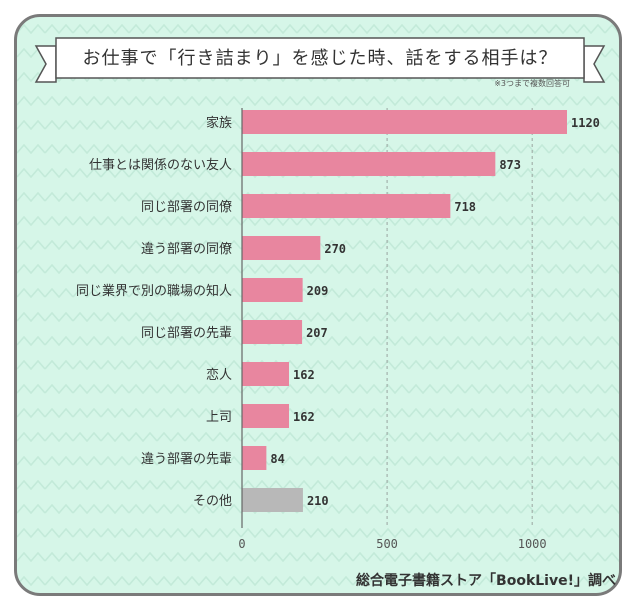 The image size is (640, 610). Describe the element at coordinates (532, 544) in the screenshot. I see `x-tick-label: 1000` at that location.